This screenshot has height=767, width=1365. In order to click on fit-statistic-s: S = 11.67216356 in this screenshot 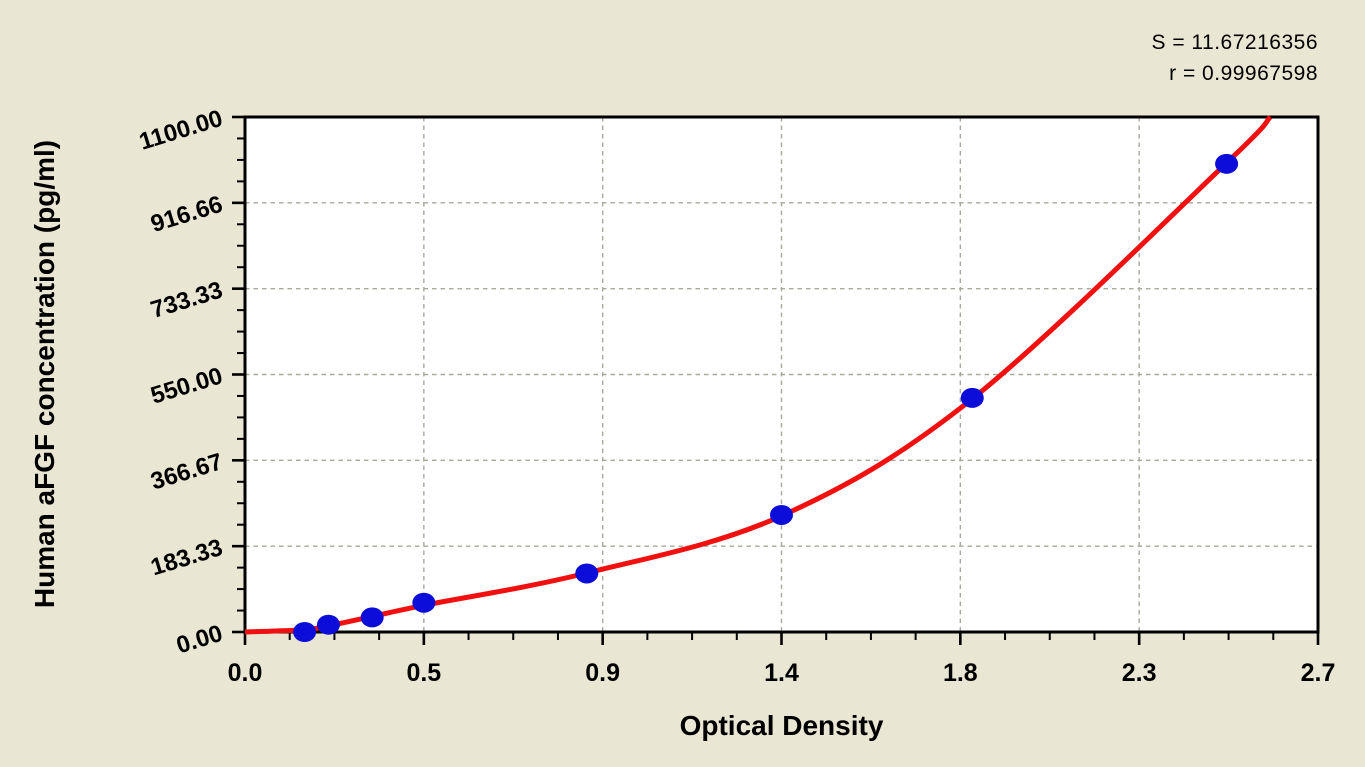, I will do `click(1234, 42)`.